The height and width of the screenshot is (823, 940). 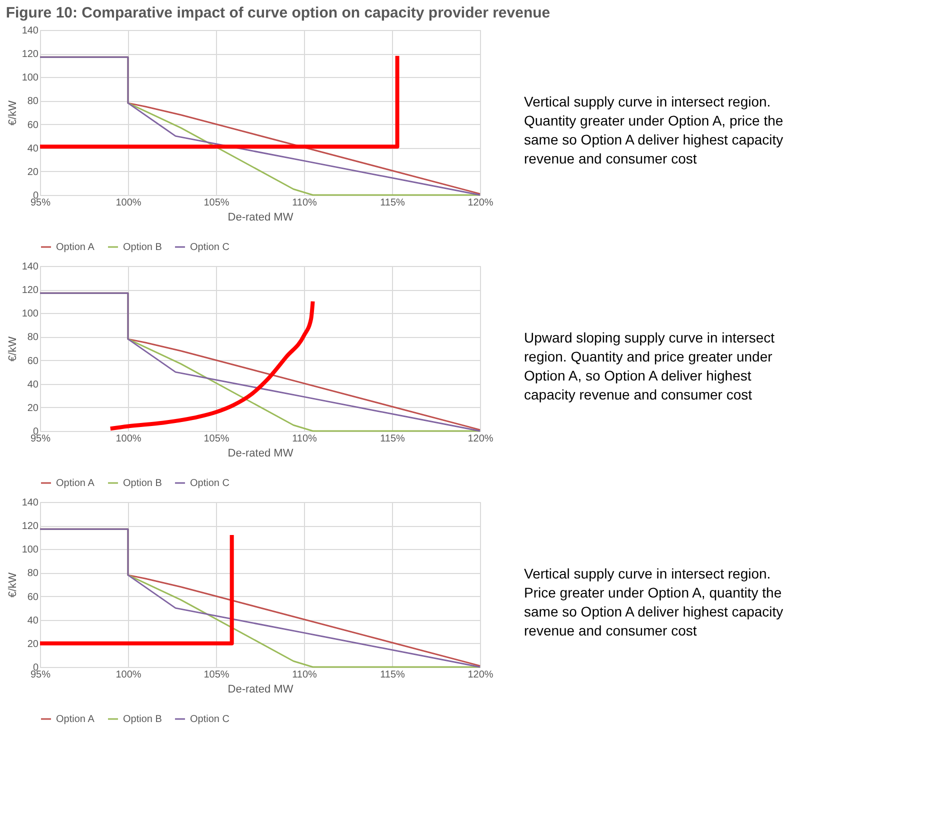 What do you see at coordinates (278, 13) in the screenshot?
I see `chart-title: Figure 10: Comparative impact of curve option on capacity provider revenue` at bounding box center [278, 13].